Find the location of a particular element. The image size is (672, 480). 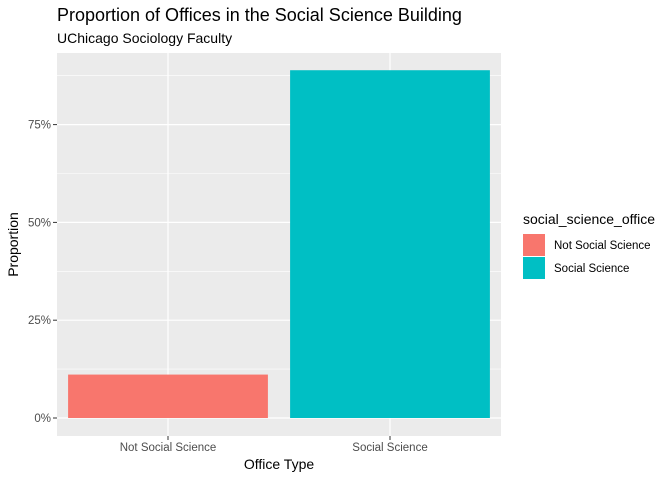

x-axis-title: Office Type is located at coordinates (279, 464).